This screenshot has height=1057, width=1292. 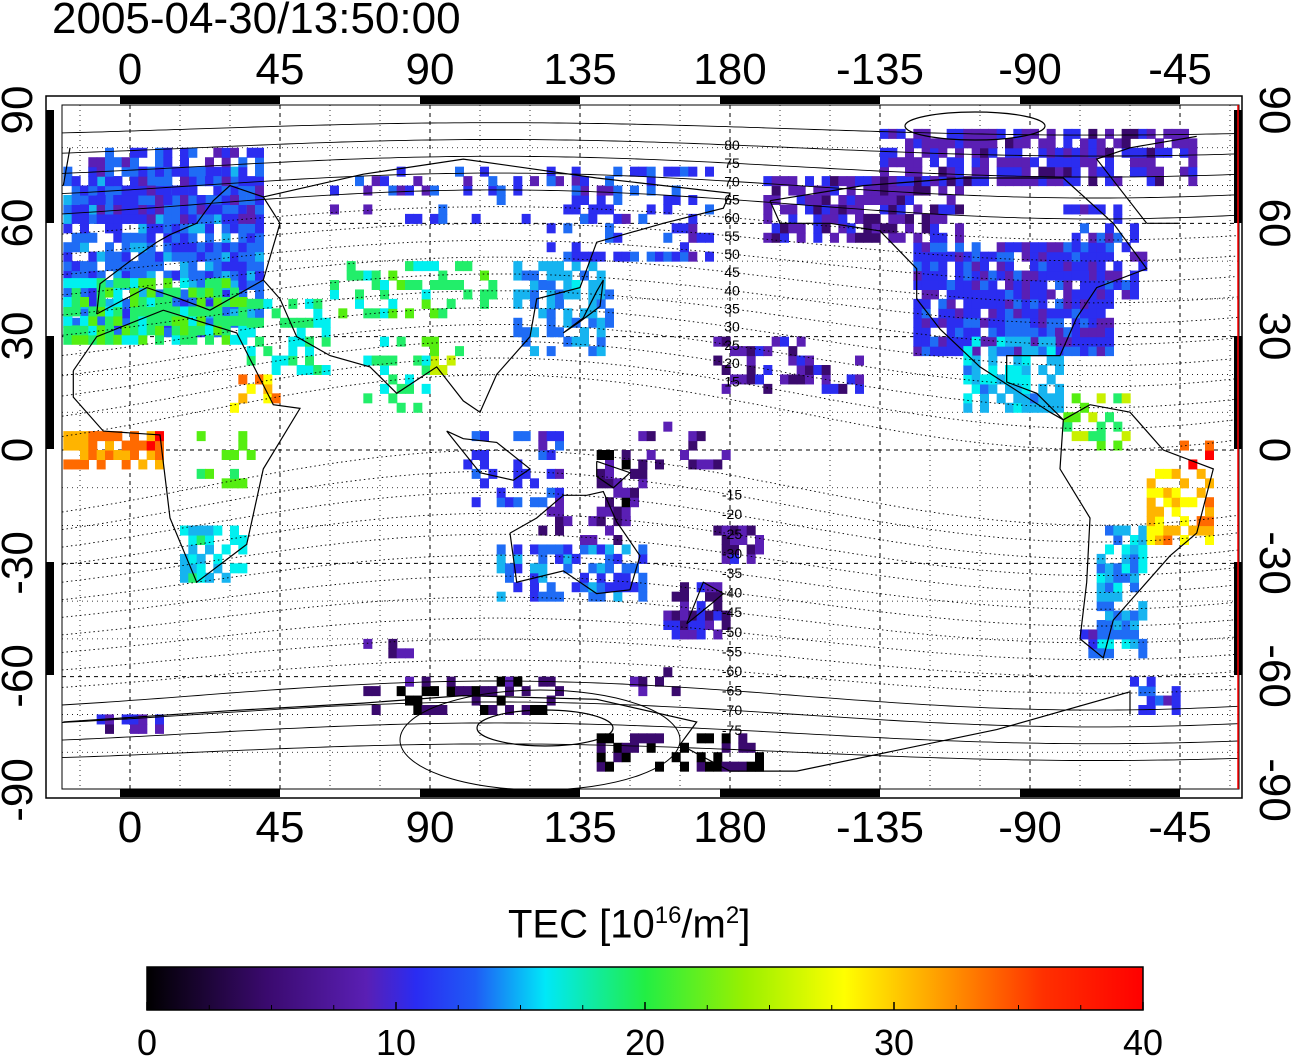 What do you see at coordinates (732, 345) in the screenshot?
I see `magnetic-latitude-label: 25` at bounding box center [732, 345].